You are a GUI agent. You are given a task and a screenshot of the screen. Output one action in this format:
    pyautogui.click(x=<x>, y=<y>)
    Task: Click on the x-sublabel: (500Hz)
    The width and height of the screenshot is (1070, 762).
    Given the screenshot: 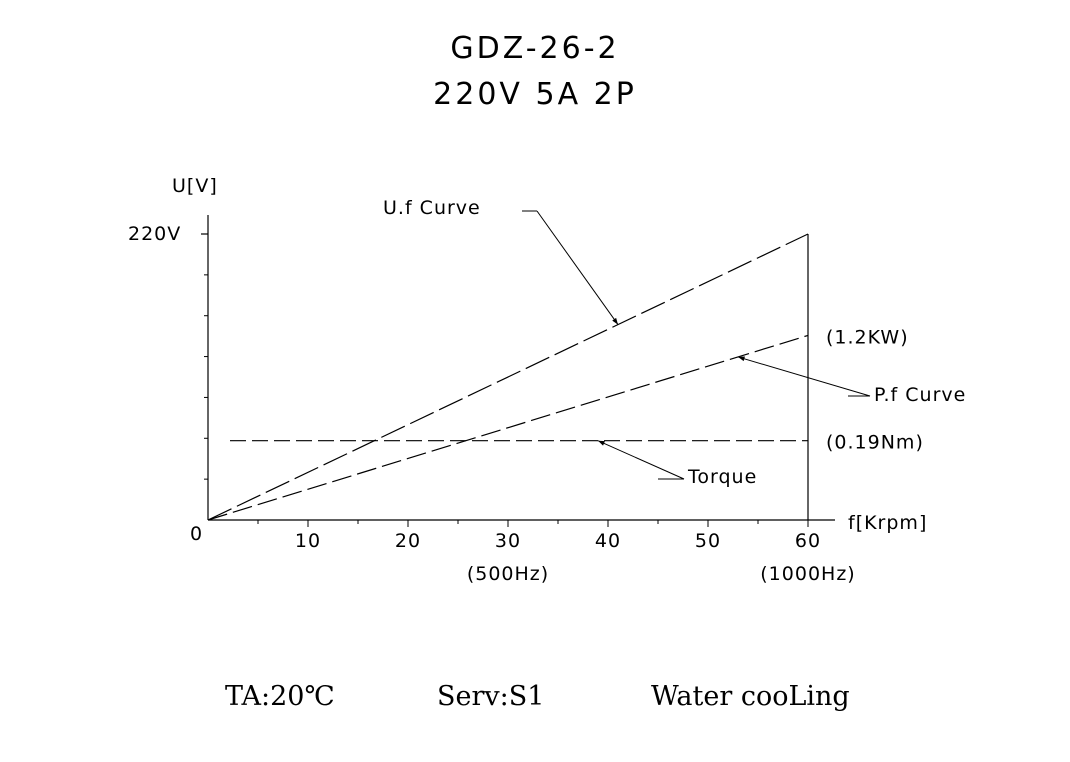 What is the action you would take?
    pyautogui.click(x=508, y=574)
    